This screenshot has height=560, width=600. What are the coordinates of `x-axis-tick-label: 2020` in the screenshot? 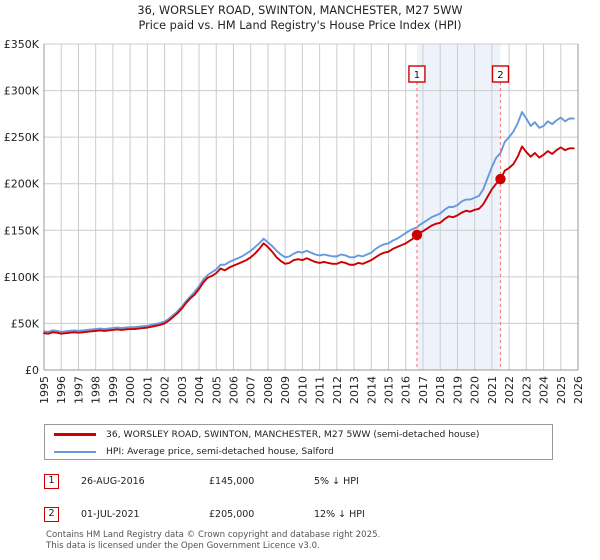 It's located at (475, 390).